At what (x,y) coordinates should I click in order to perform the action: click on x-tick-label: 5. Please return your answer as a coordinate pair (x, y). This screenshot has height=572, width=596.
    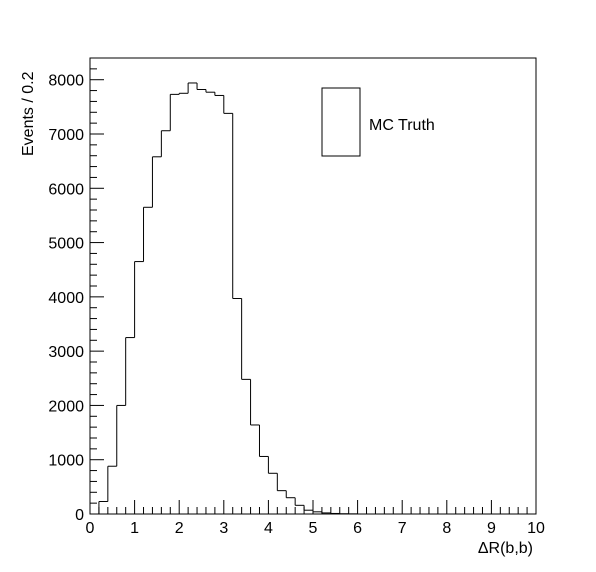
    Looking at the image, I should click on (313, 528).